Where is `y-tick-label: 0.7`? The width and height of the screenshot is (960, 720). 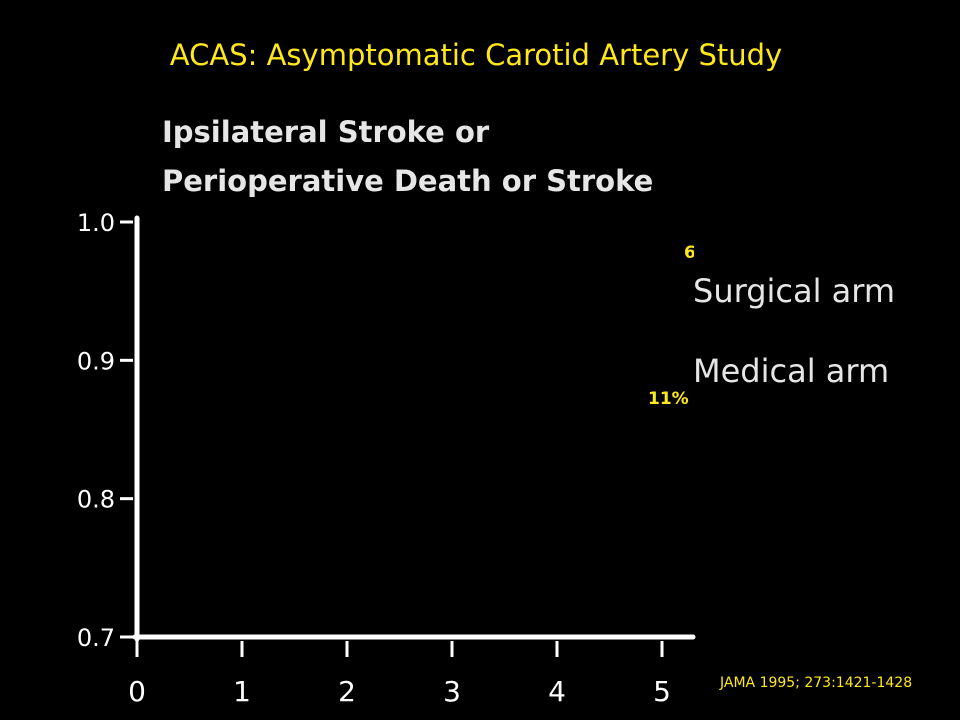
y-tick-label: 0.7 is located at coordinates (96, 638).